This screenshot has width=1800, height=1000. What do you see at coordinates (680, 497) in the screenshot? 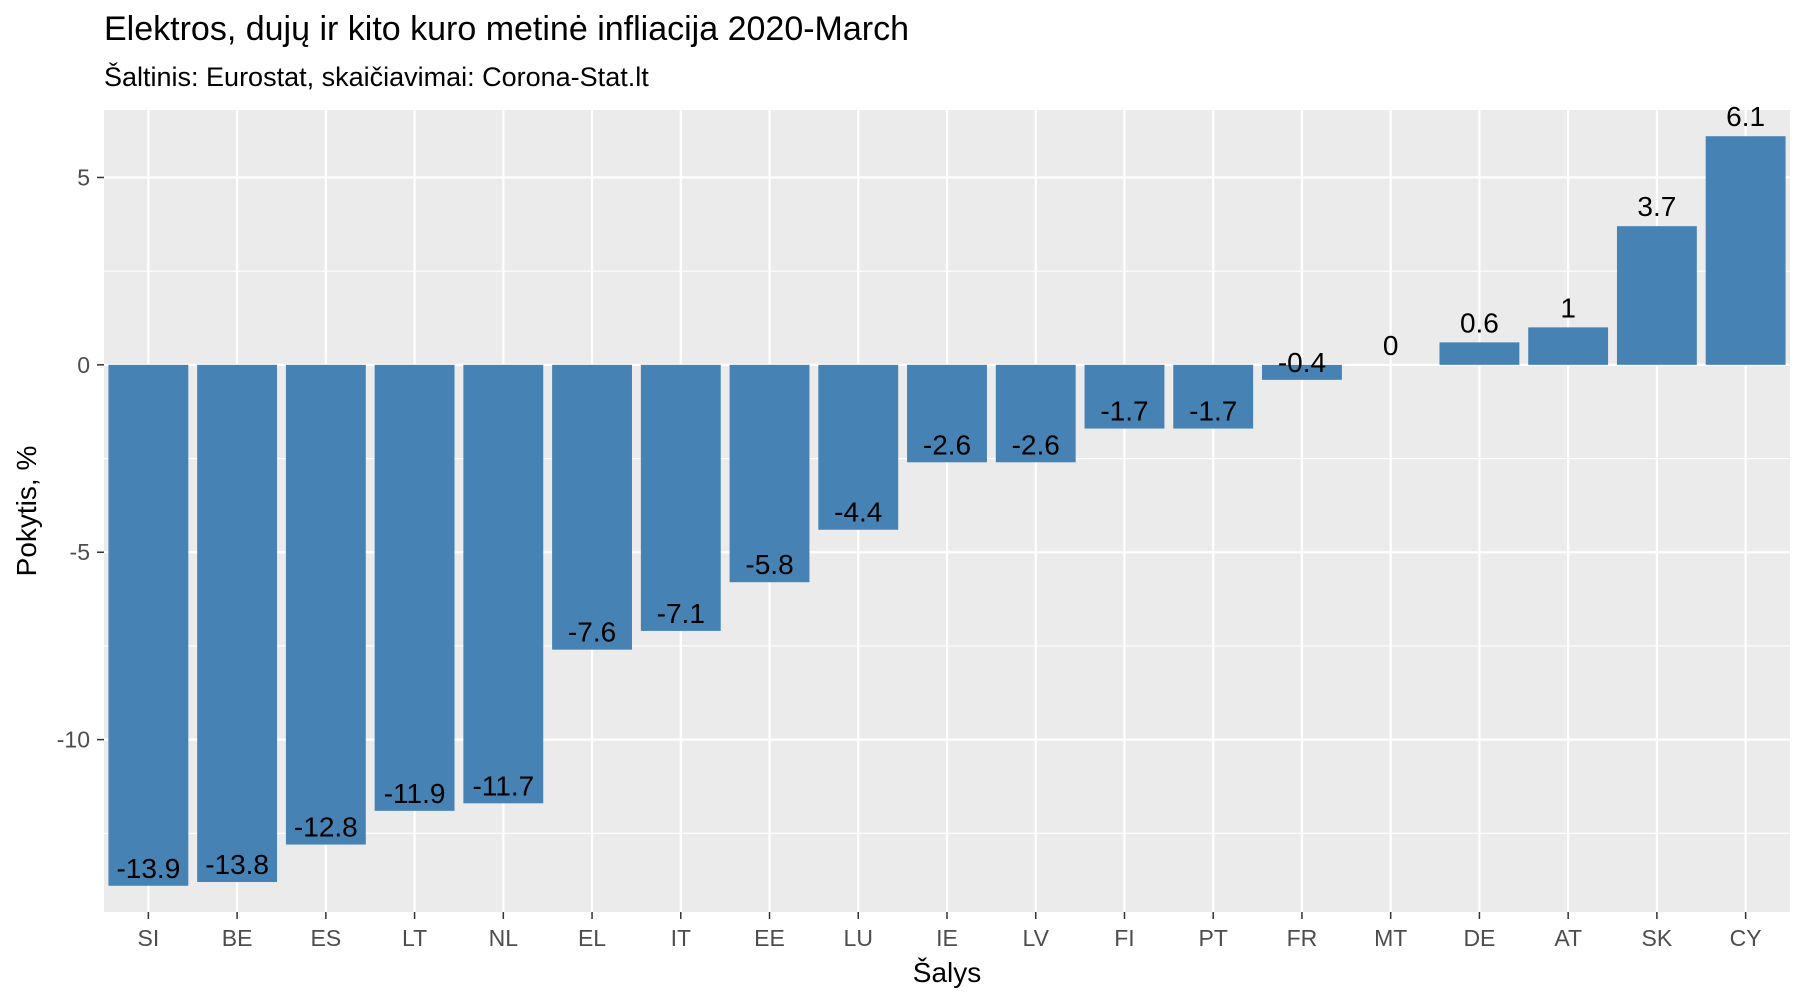
I see `bar-it` at bounding box center [680, 497].